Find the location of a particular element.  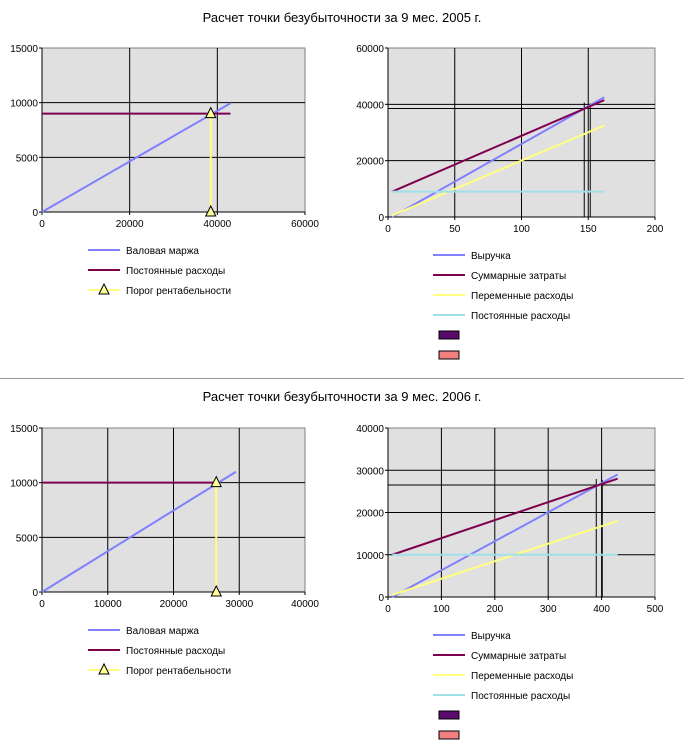

x-tick-label: 60000 is located at coordinates (305, 224).